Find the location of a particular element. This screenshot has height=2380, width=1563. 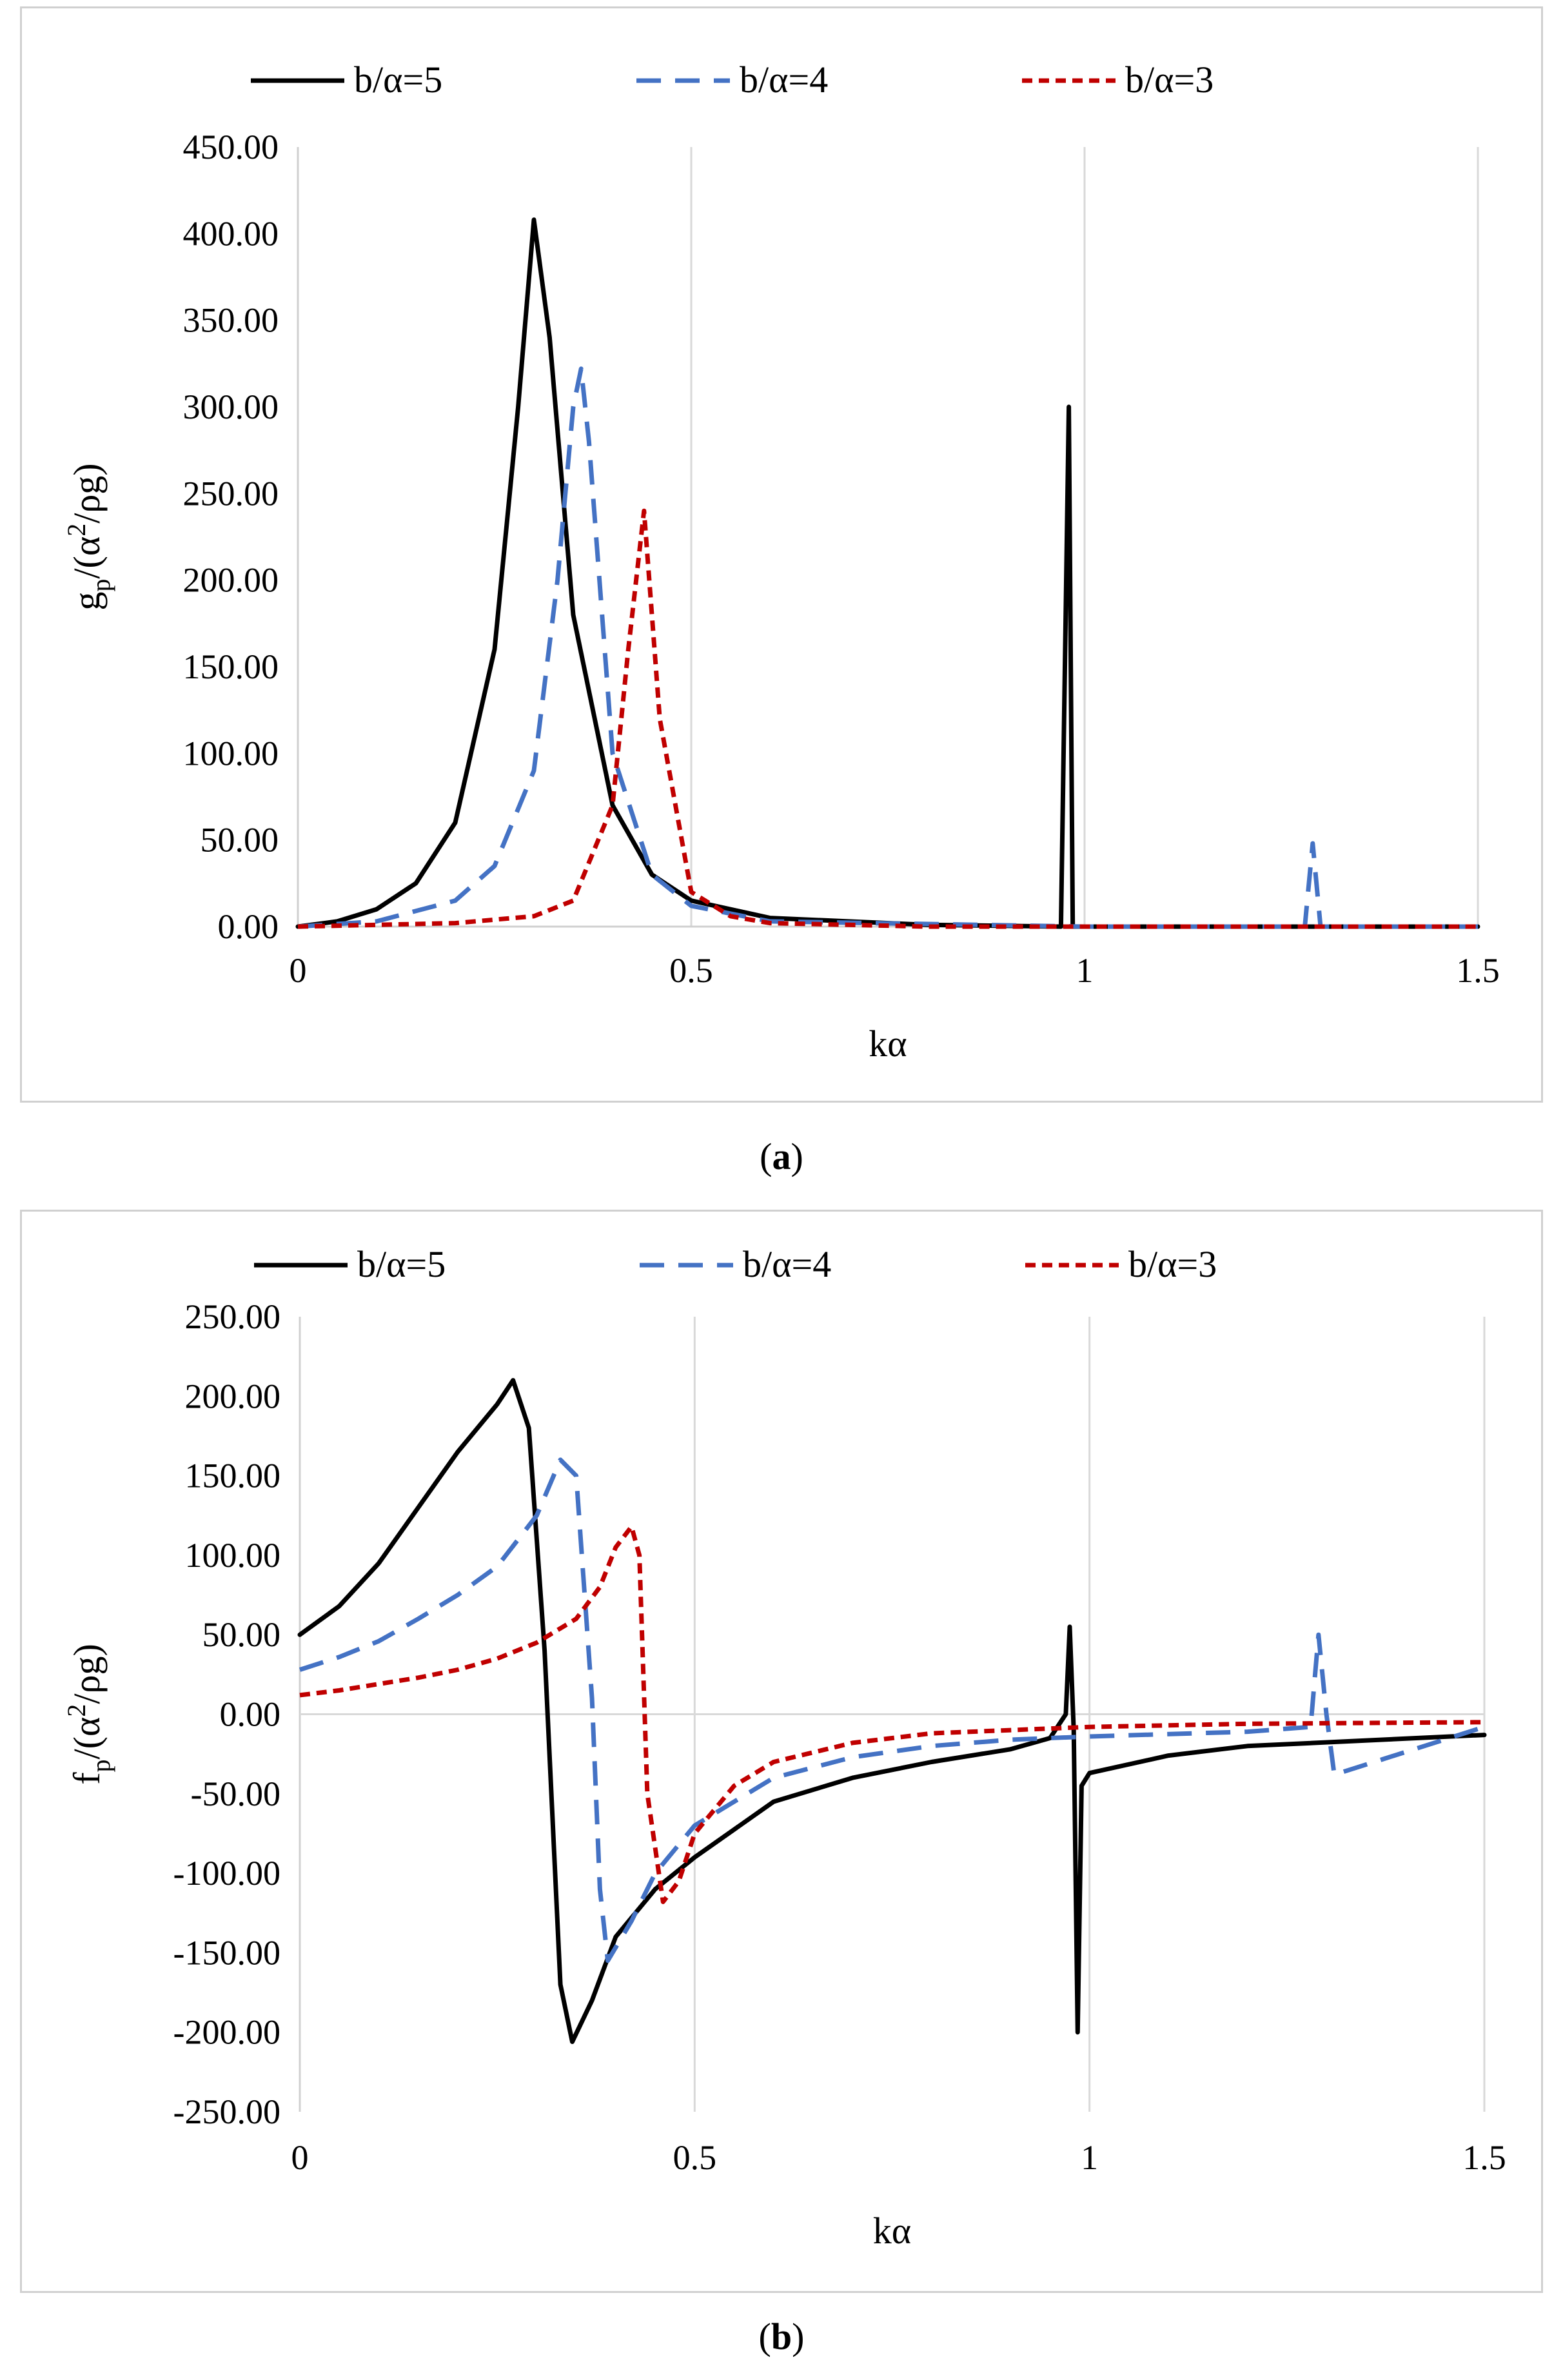

caption-b: (b) is located at coordinates (781, 2336).